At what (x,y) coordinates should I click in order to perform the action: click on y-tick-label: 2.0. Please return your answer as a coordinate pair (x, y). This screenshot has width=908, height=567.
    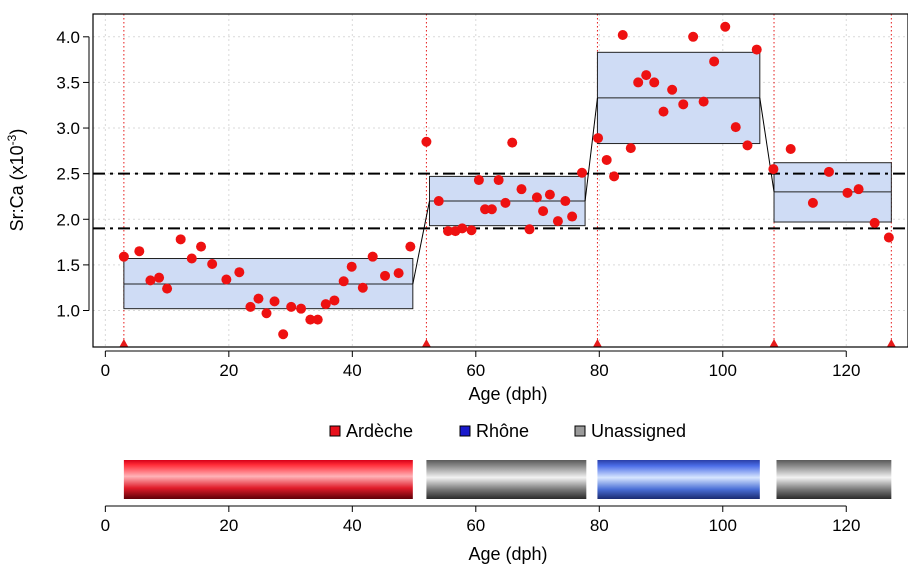
    Looking at the image, I should click on (68, 219).